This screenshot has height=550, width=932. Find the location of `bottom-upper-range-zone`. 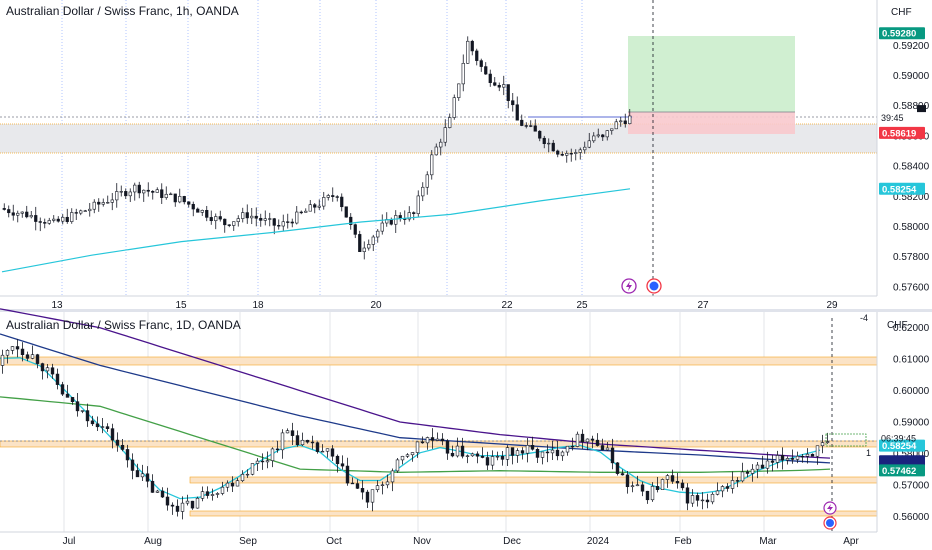

bottom-upper-range-zone is located at coordinates (439, 444).